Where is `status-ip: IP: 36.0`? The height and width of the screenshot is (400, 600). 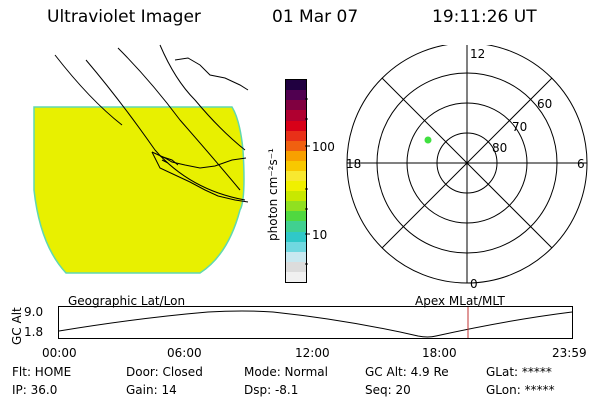 status-ip: IP: 36.0 is located at coordinates (35, 390).